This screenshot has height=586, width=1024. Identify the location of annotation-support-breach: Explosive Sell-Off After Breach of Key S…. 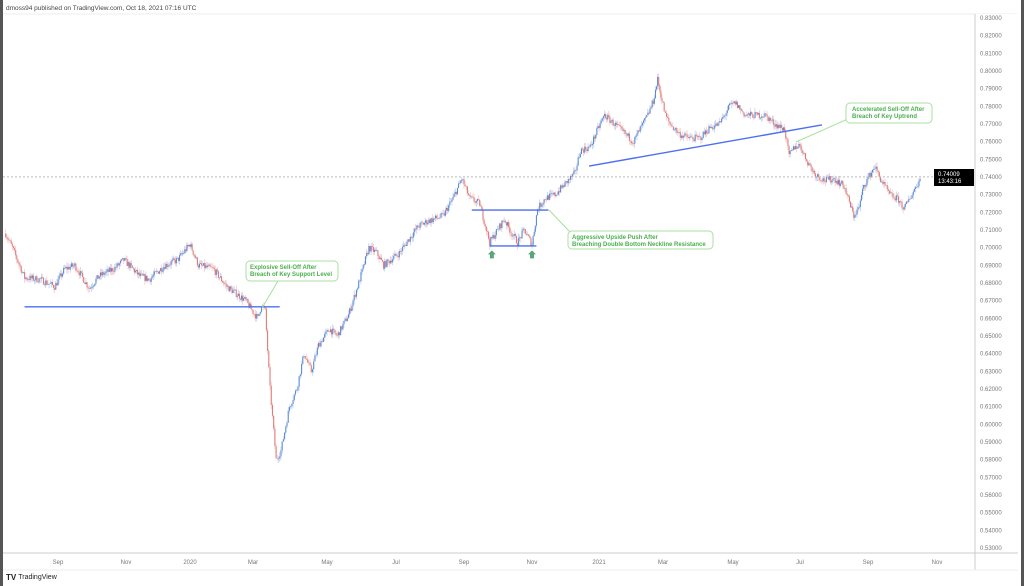
(292, 284).